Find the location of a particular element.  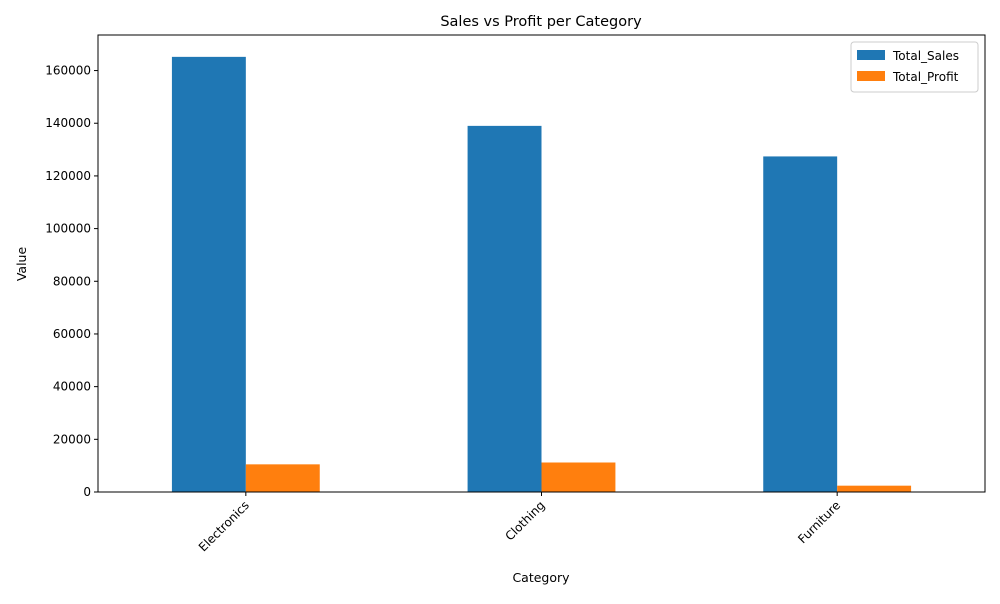

bar-total-profit-clothing is located at coordinates (578, 477).